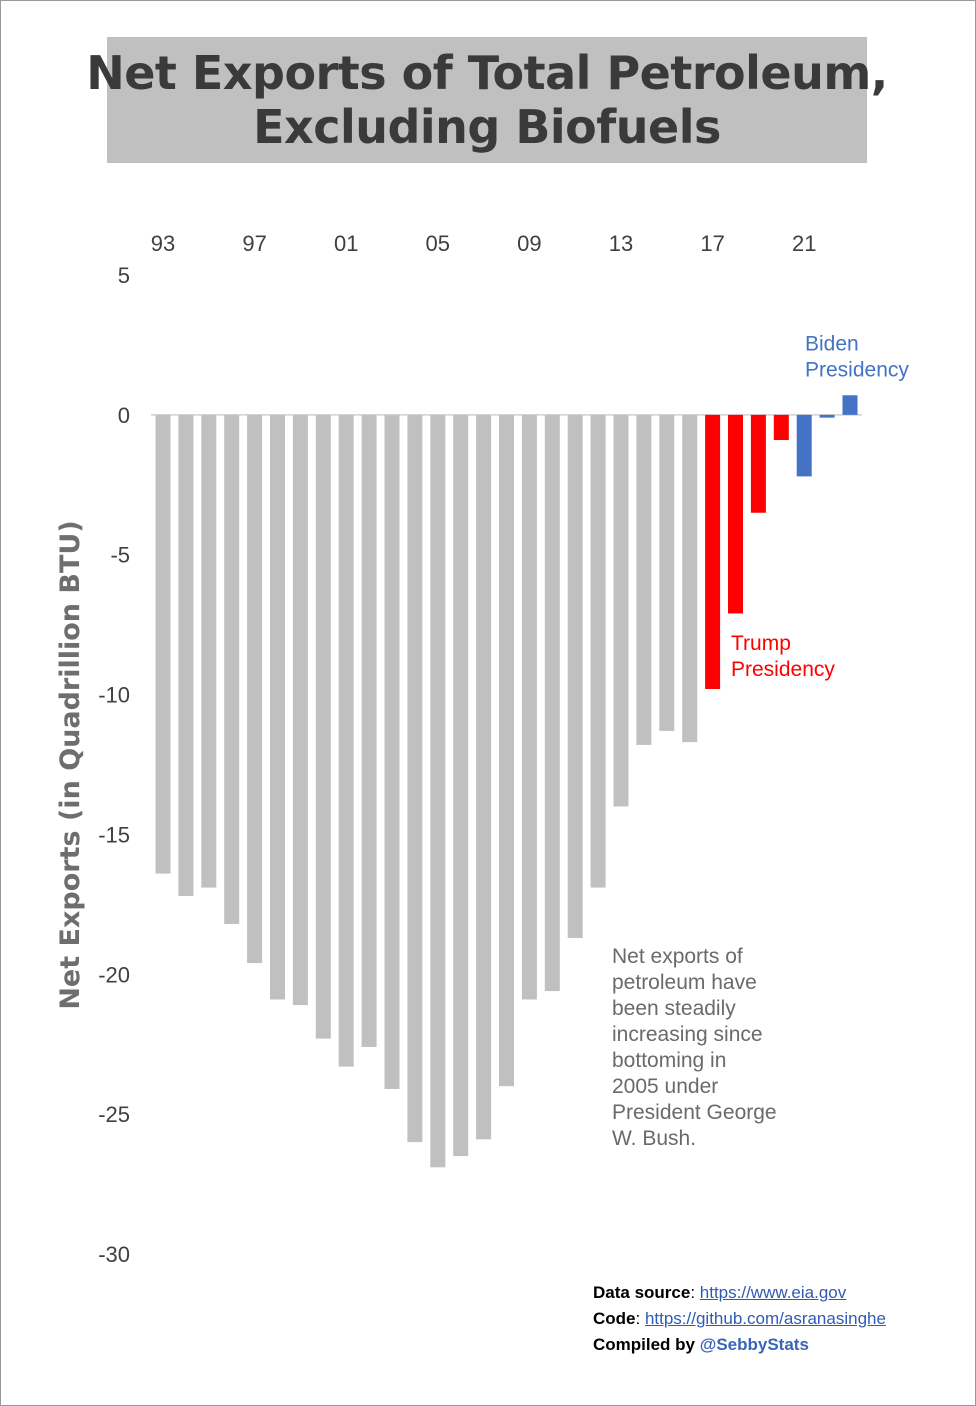 This screenshot has height=1406, width=976. What do you see at coordinates (677, 956) in the screenshot?
I see `annotation-2-line: Net exports of` at bounding box center [677, 956].